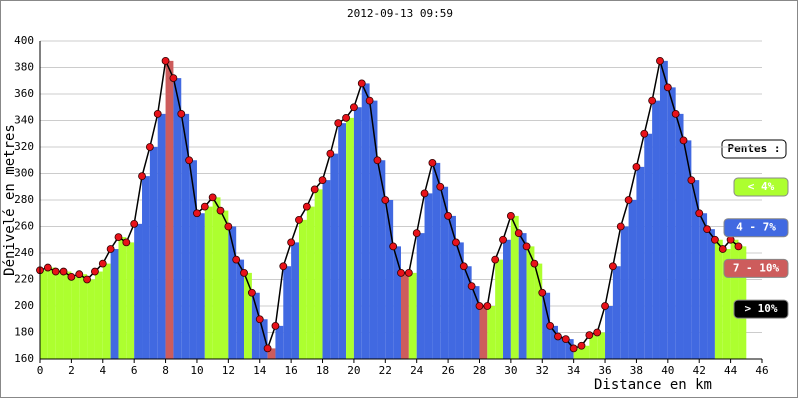 This screenshot has width=800, height=400. Describe the element at coordinates (24, 40) in the screenshot. I see `y-tick-label: 400` at that location.